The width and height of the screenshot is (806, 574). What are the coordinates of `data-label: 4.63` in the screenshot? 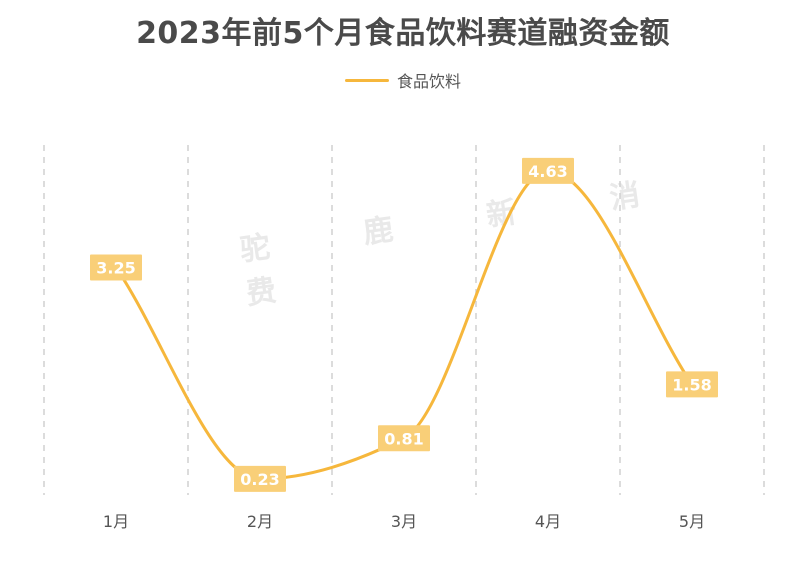 It's located at (547, 171).